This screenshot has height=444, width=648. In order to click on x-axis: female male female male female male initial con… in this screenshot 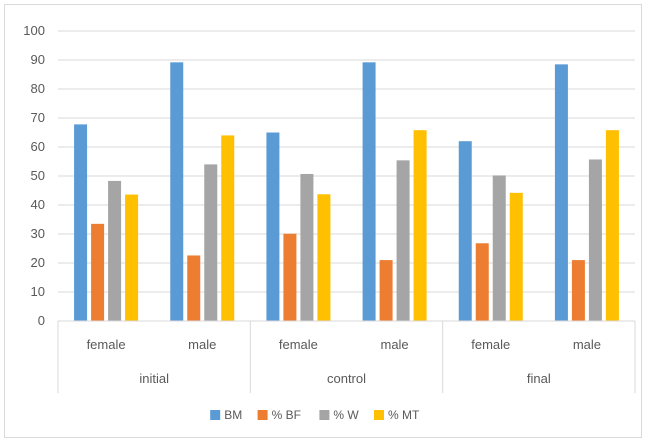, I will do `click(346, 356)`.